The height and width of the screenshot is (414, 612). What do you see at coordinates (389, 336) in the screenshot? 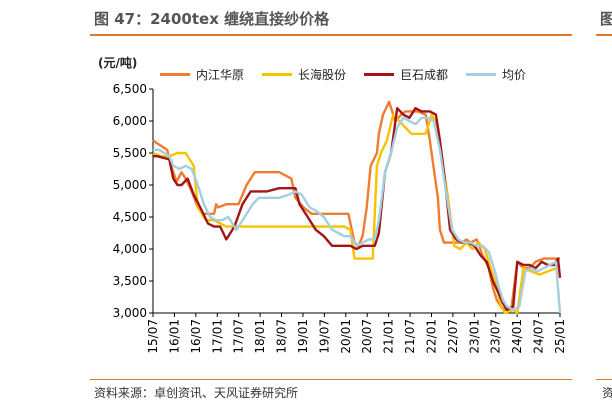
I see `x-tick-label: 21/01` at bounding box center [389, 336].